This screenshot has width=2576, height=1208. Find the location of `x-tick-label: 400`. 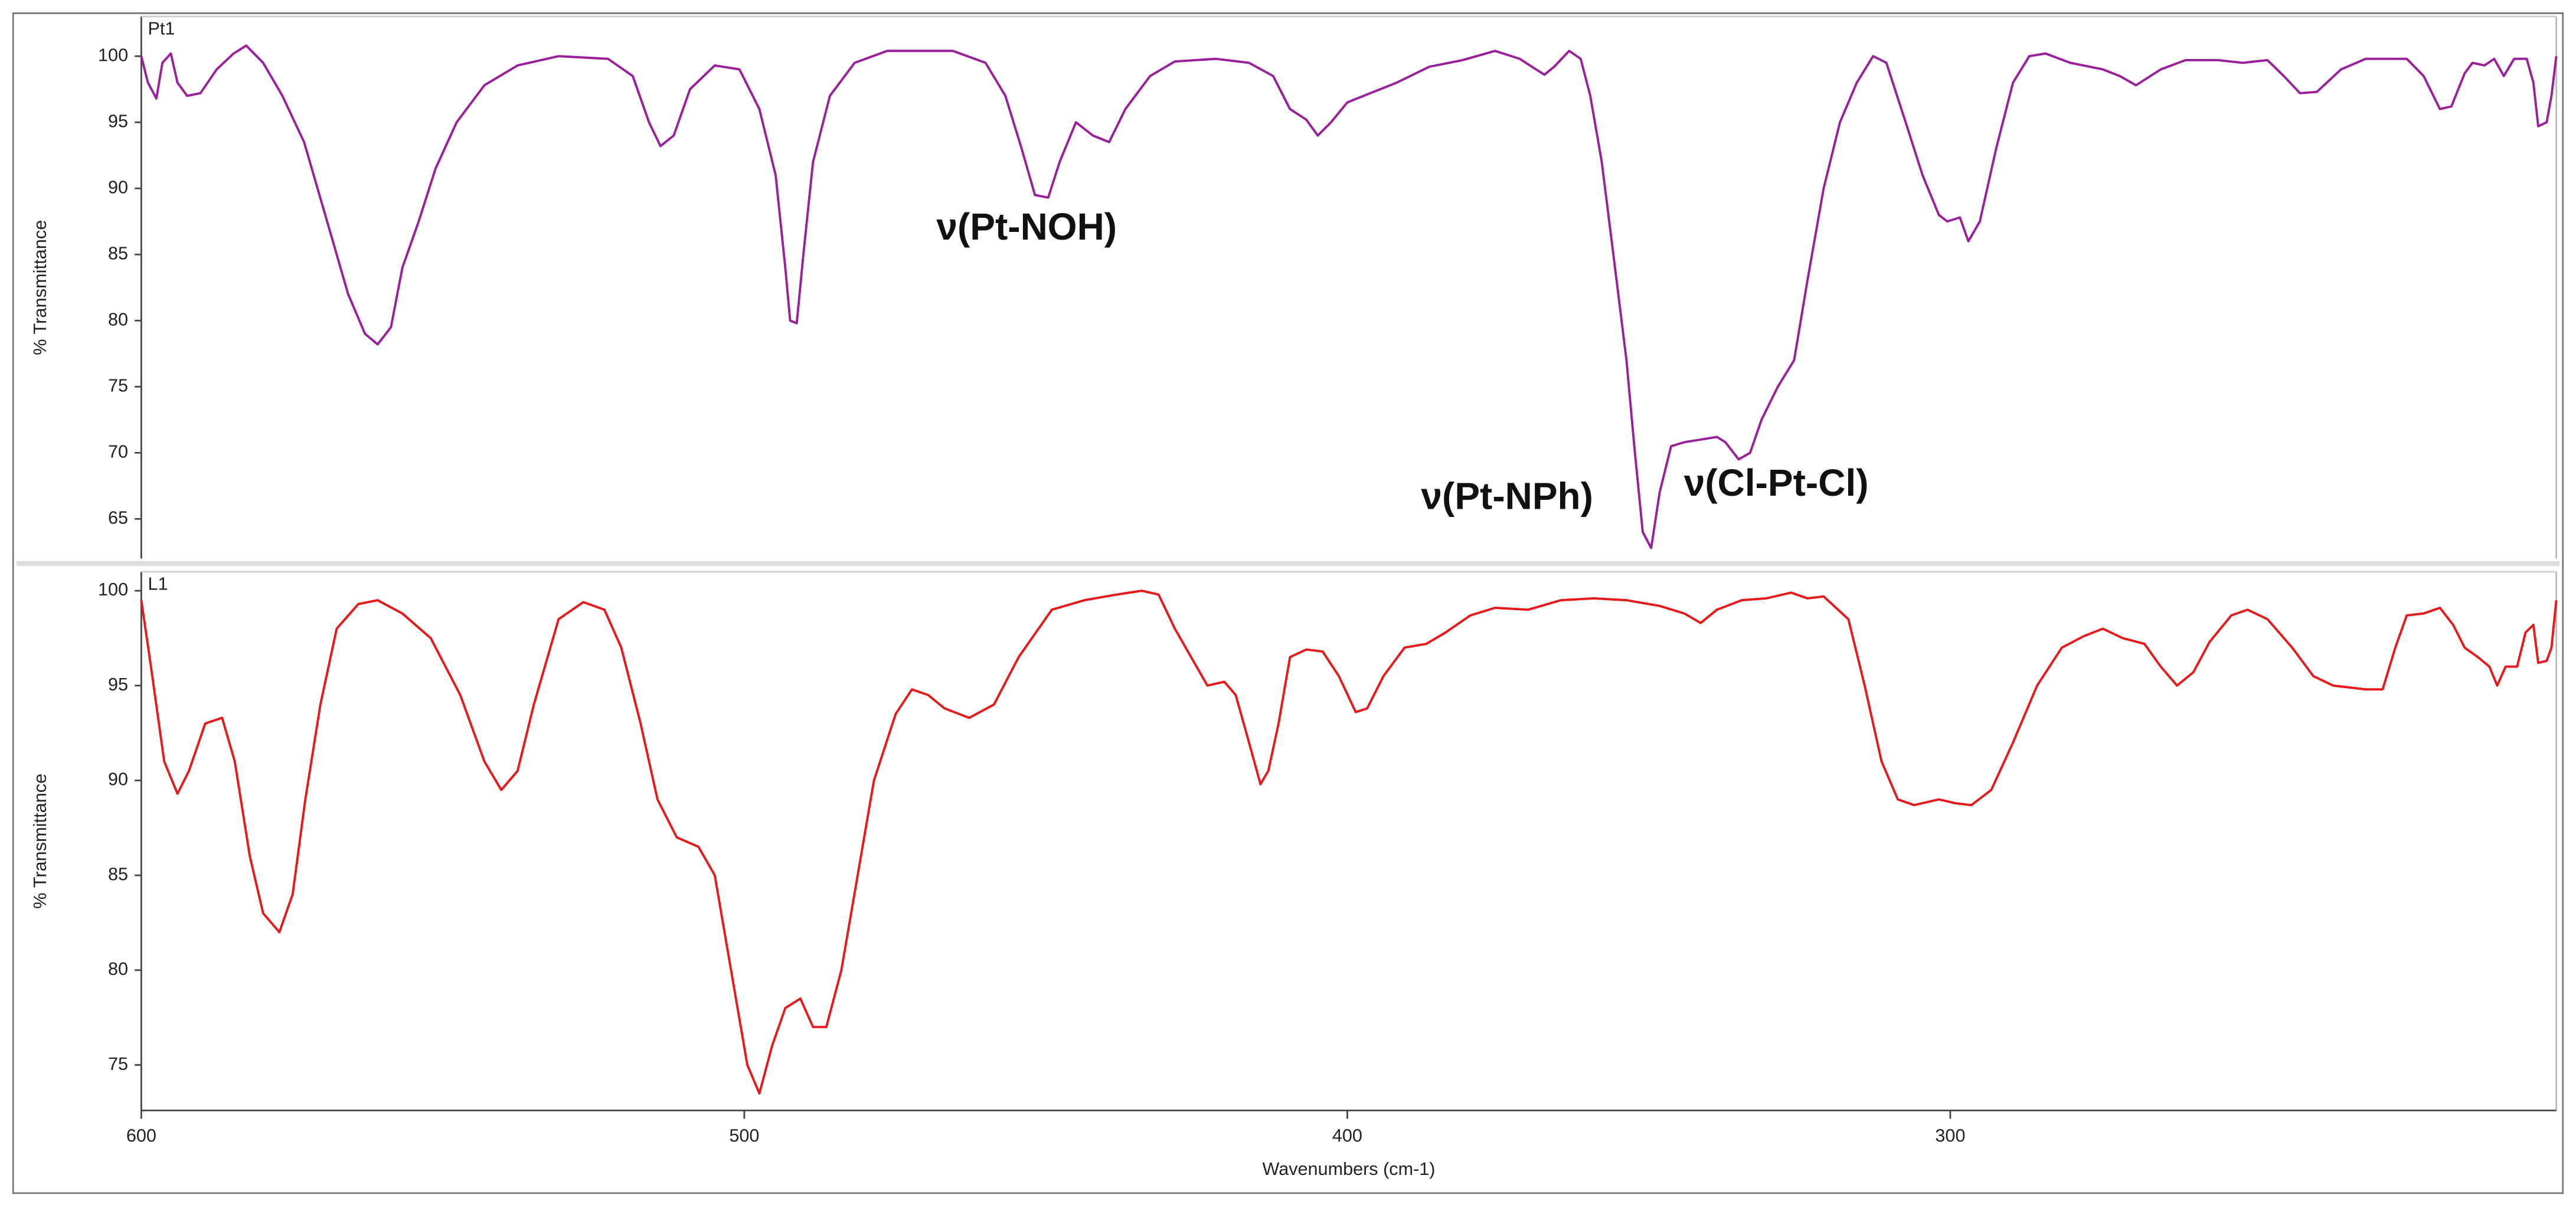

x-tick-label: 400 is located at coordinates (1347, 1135).